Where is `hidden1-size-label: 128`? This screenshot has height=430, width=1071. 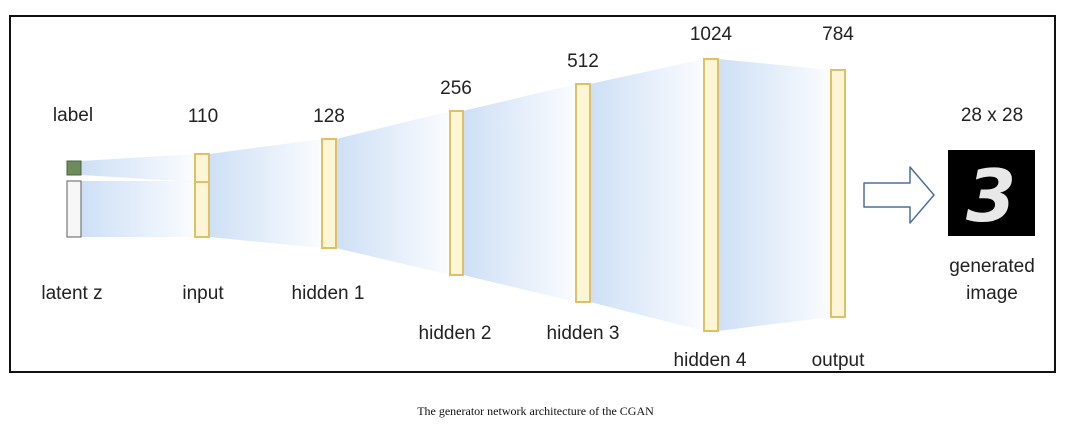 hidden1-size-label: 128 is located at coordinates (329, 116).